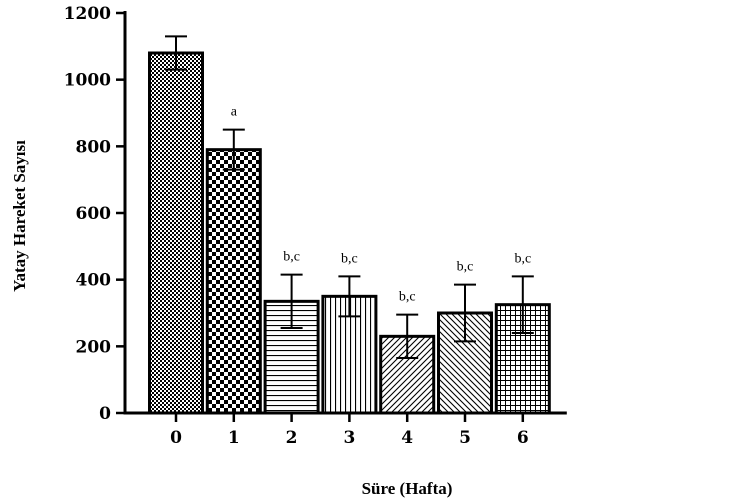 Image resolution: width=729 pixels, height=504 pixels. I want to click on y-tick-label: 400, so click(94, 281).